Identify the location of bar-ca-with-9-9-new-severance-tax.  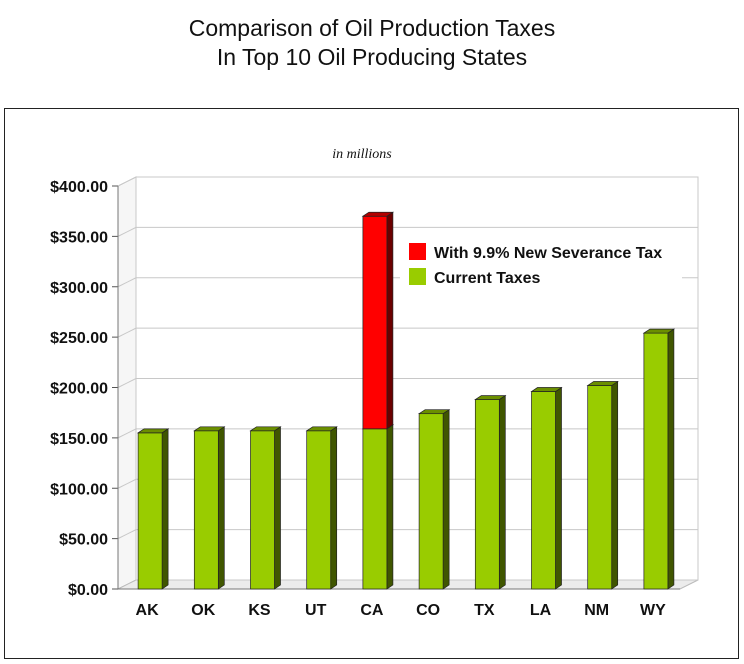
(378, 320).